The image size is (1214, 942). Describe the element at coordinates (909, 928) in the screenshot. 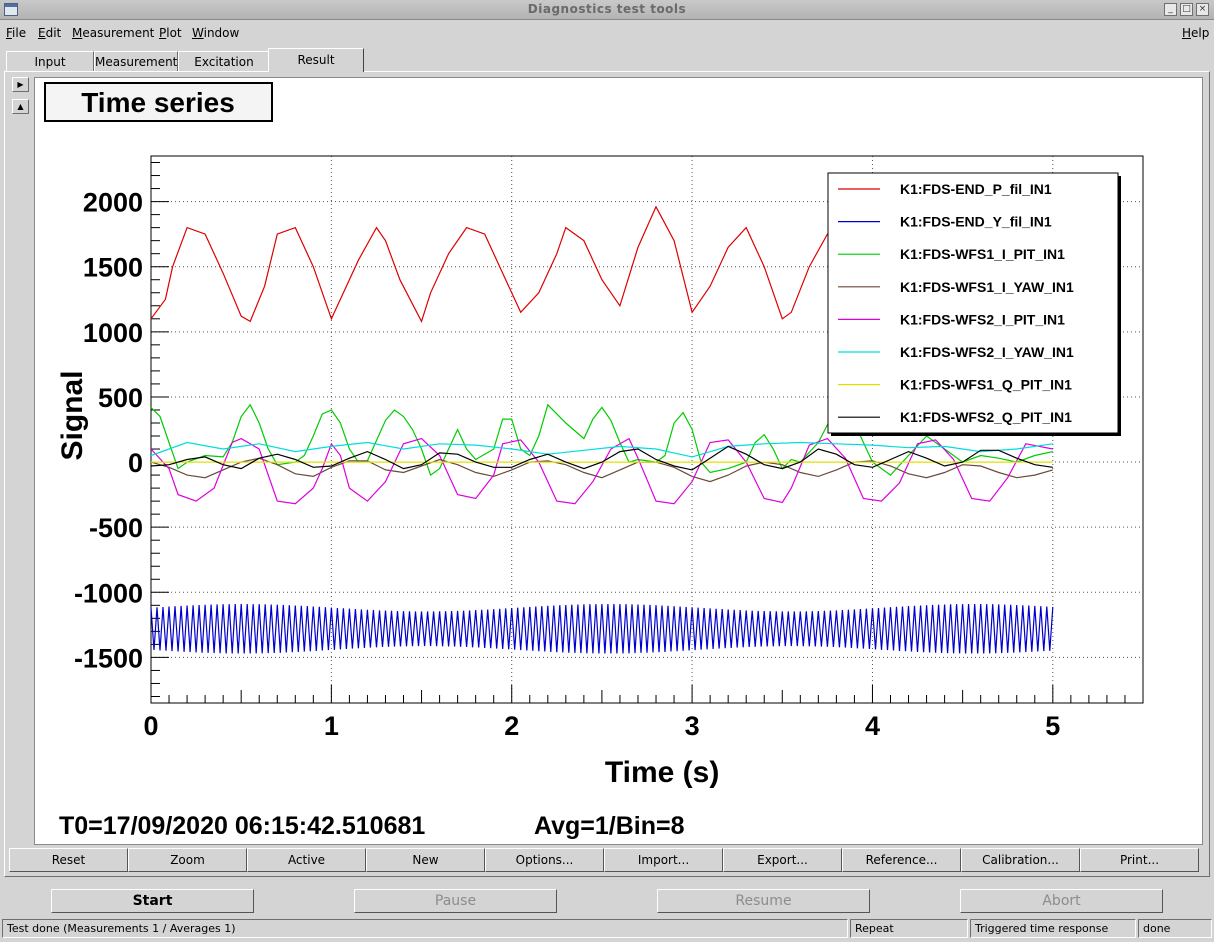

I see `status-mode: Repeat` at that location.